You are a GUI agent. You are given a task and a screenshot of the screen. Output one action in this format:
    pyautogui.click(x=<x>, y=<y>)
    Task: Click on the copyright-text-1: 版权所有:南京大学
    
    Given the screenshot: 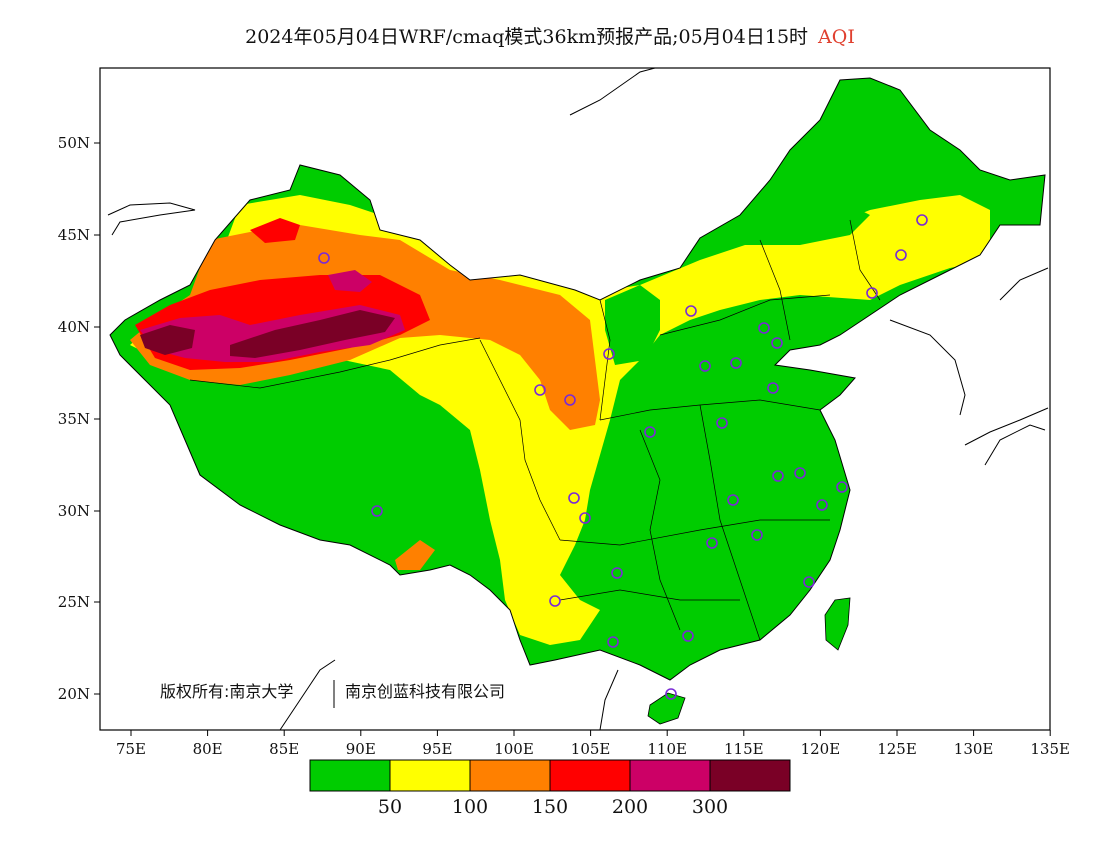 What is the action you would take?
    pyautogui.click(x=226, y=691)
    